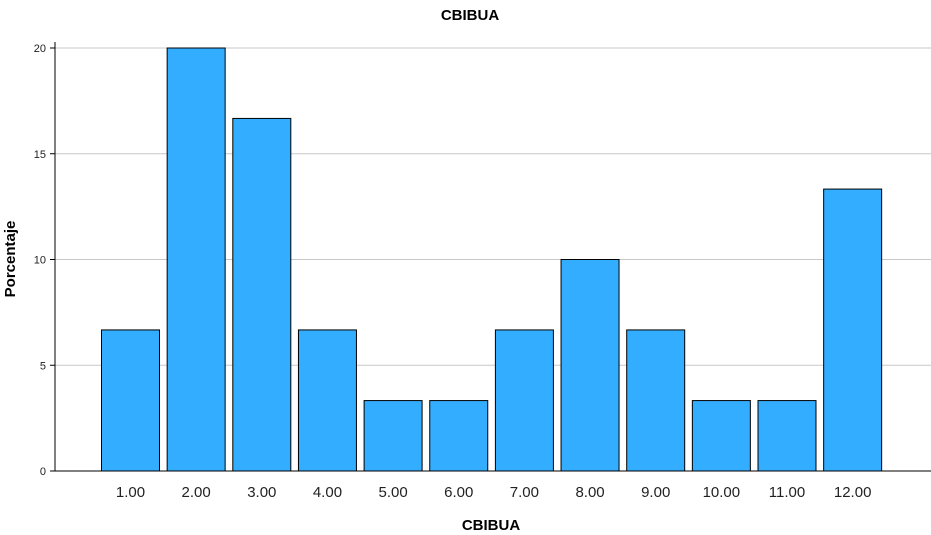 This screenshot has width=931, height=535. I want to click on bar-6.00, so click(459, 436).